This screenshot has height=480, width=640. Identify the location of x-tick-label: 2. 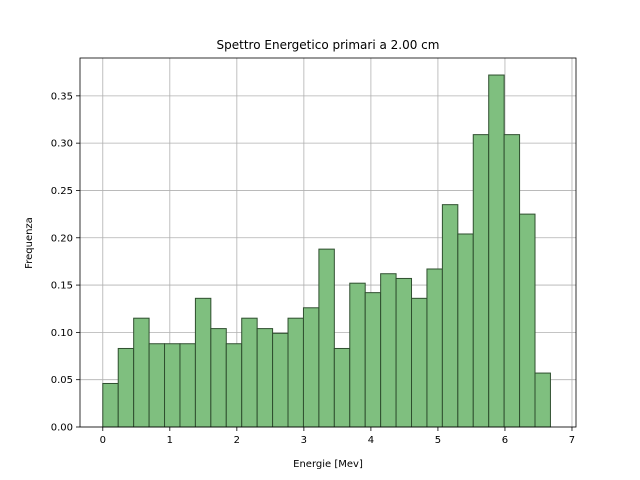
(237, 440).